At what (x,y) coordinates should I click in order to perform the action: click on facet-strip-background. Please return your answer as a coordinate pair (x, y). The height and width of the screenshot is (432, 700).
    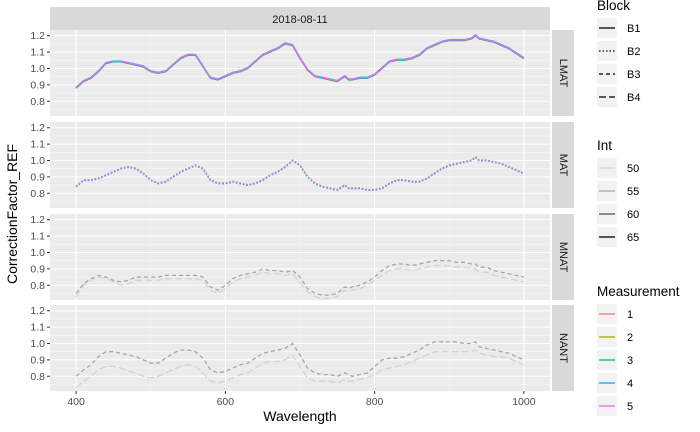
    Looking at the image, I should click on (300, 18).